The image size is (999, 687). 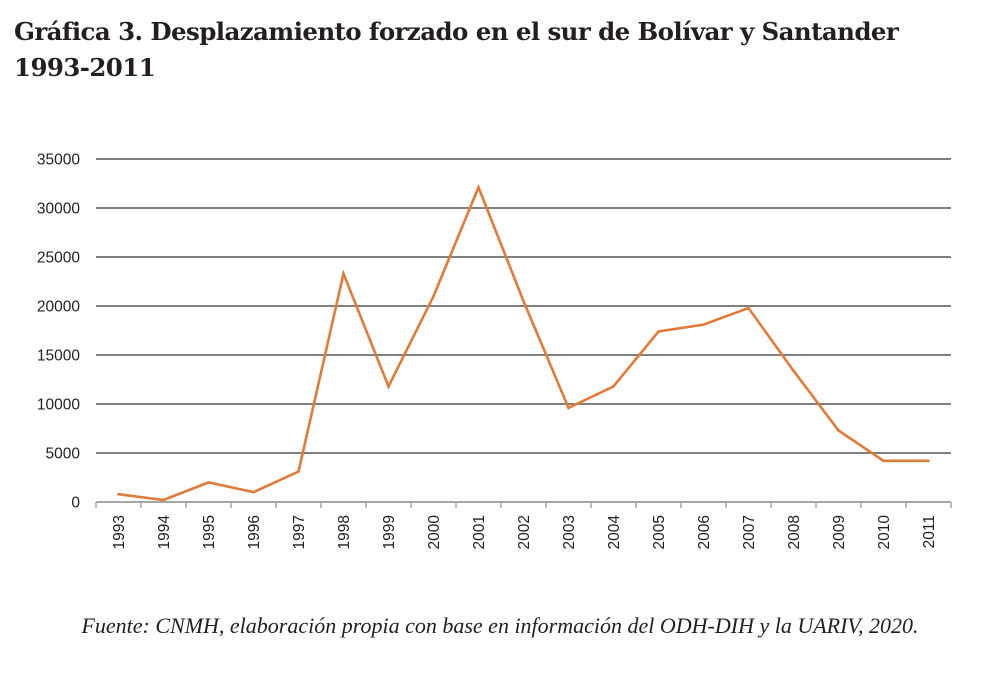 I want to click on x-tick-label: 2009, so click(x=839, y=532).